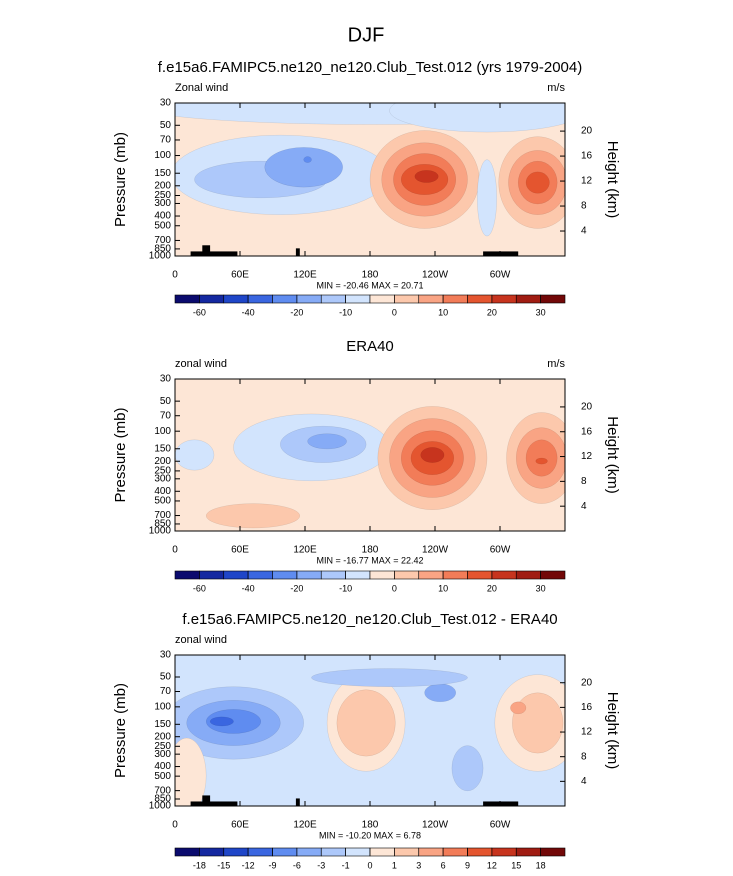  What do you see at coordinates (556, 364) in the screenshot?
I see `right-label: m/s` at bounding box center [556, 364].